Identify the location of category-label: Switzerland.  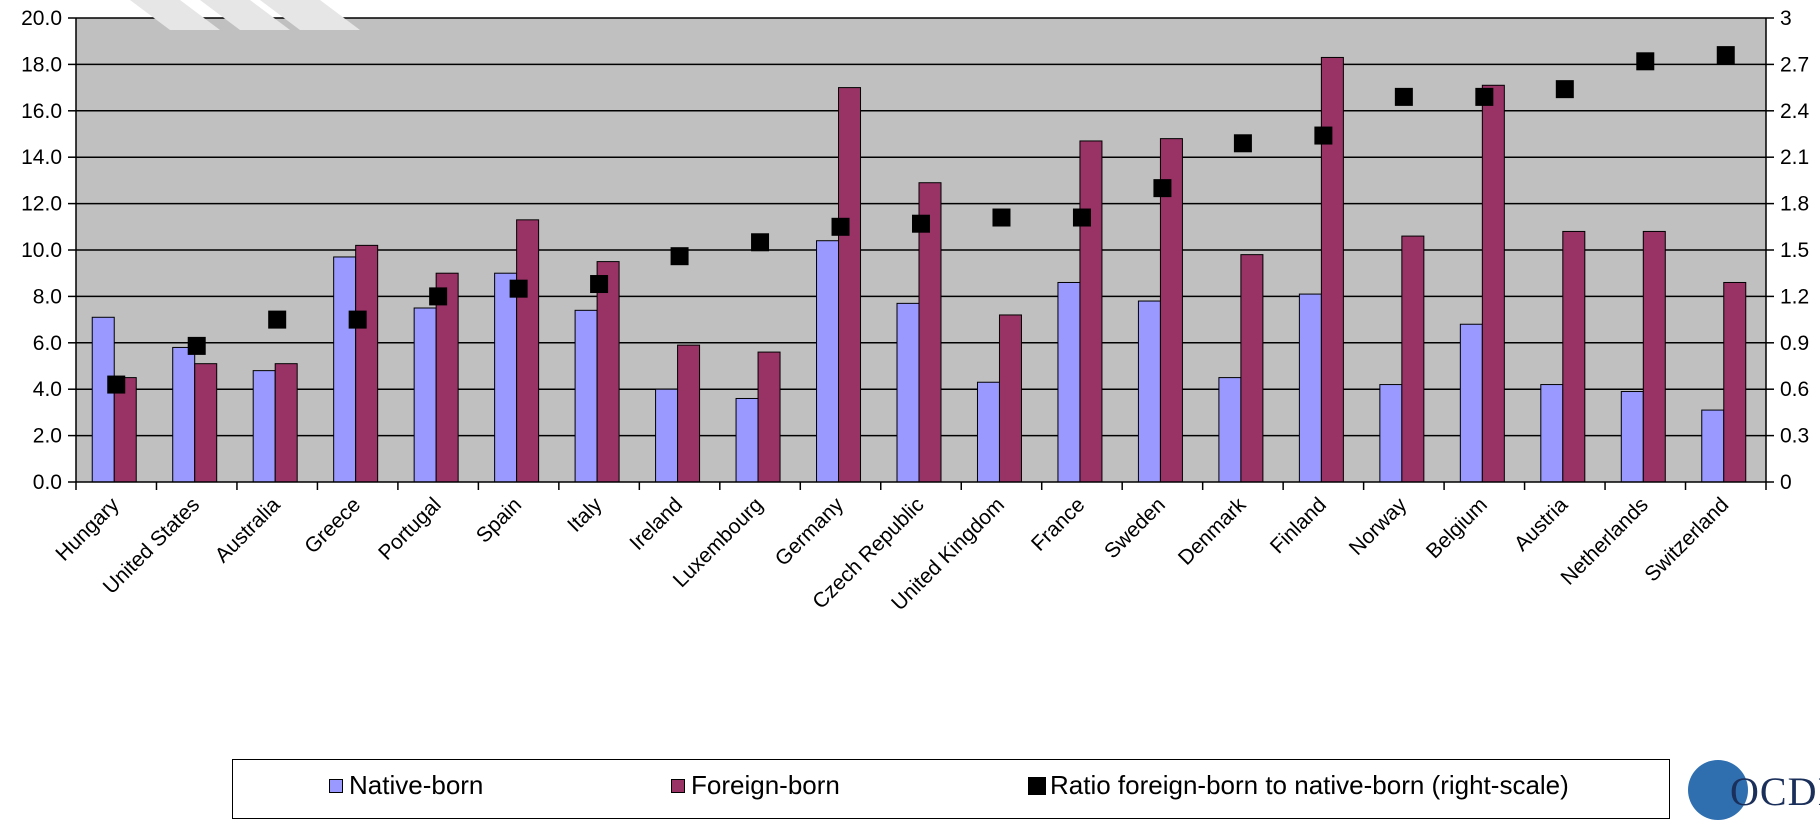
(1686, 539).